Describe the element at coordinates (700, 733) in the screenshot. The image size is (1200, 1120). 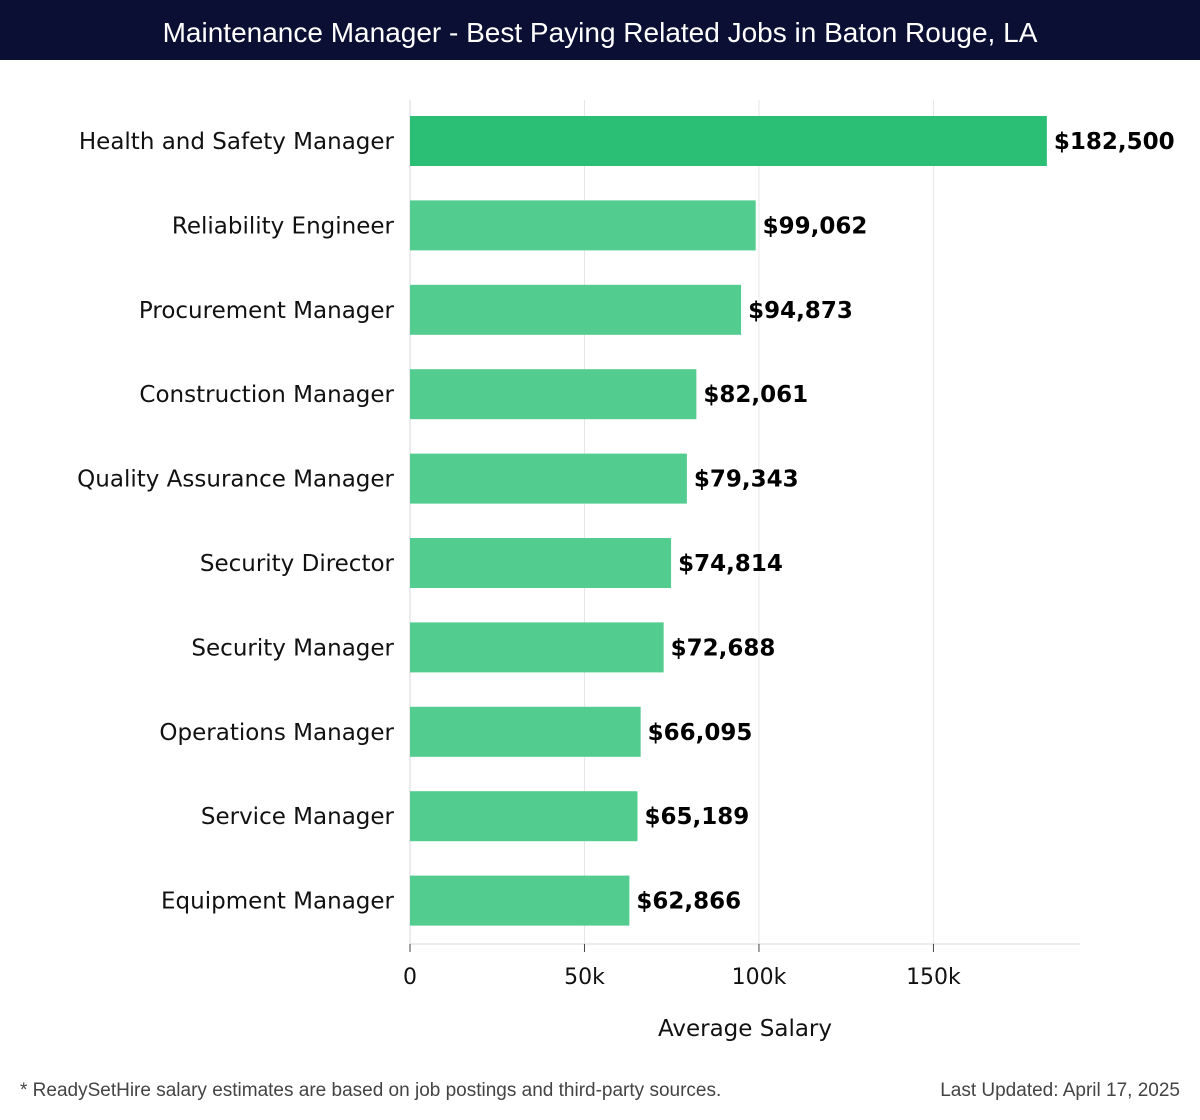
I see `value-label: $66,095` at that location.